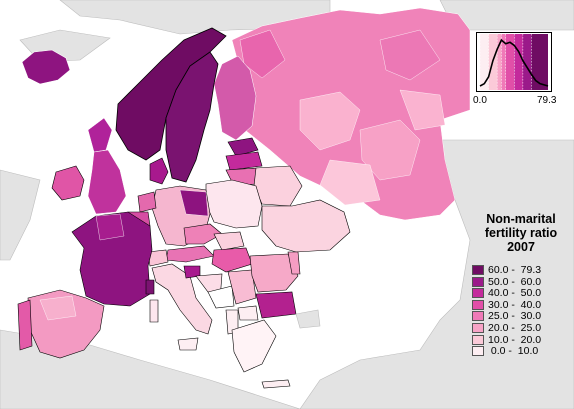 This screenshot has height=409, width=574. Describe the element at coordinates (188, 344) in the screenshot. I see `sicily` at that location.